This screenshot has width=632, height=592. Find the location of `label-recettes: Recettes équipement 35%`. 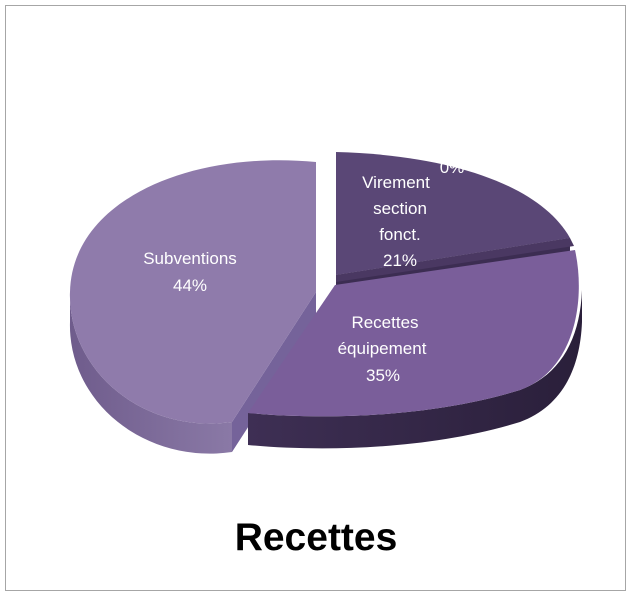

label-recettes: Recettes équipement 35% is located at coordinates (382, 349).